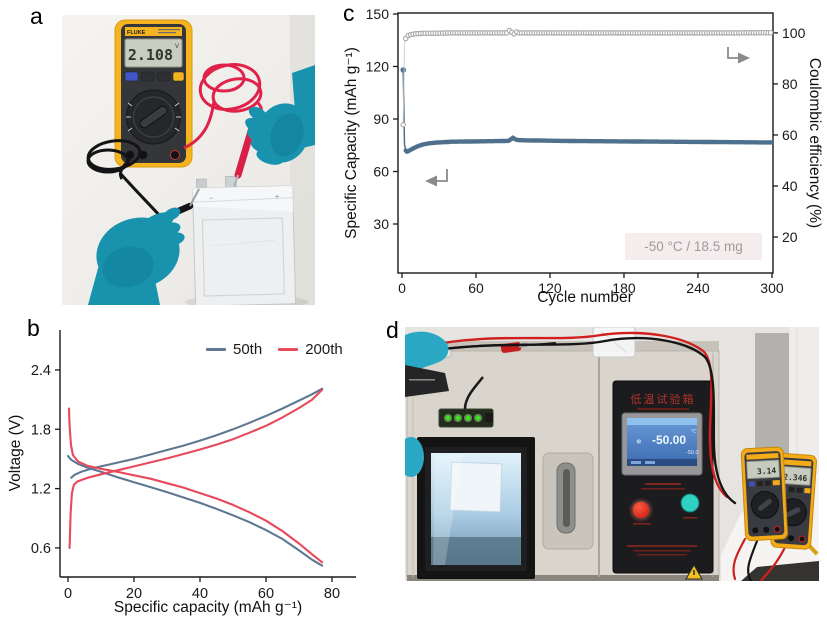  Describe the element at coordinates (169, 30) in the screenshot. I see `model-text-line` at that location.